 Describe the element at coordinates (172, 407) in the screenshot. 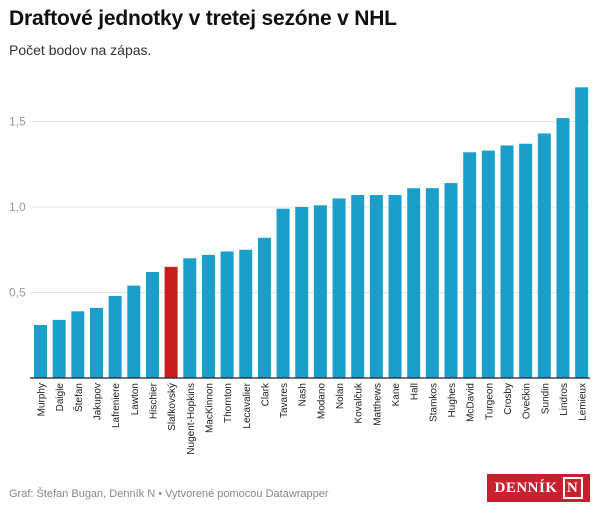

I see `x-tick-label: Slafkovský` at that location.